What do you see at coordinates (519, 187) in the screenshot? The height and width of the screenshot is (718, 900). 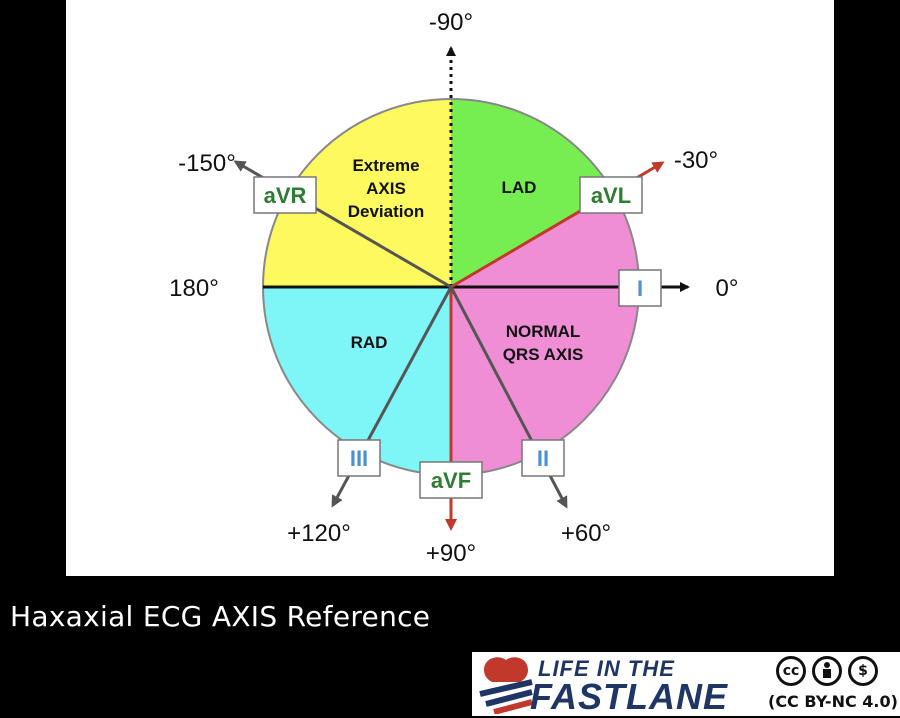 I see `lad-label: LAD` at bounding box center [519, 187].